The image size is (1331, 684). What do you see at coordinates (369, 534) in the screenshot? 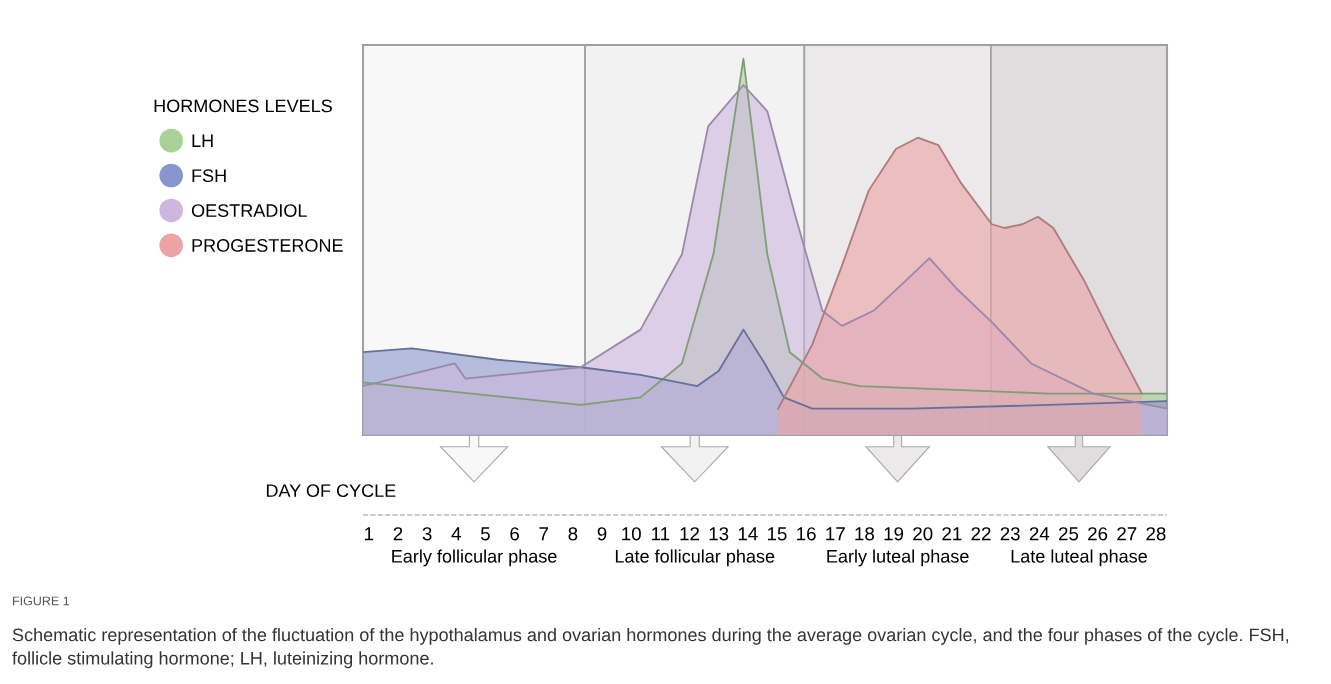
I see `x-tick-label: 1` at bounding box center [369, 534].